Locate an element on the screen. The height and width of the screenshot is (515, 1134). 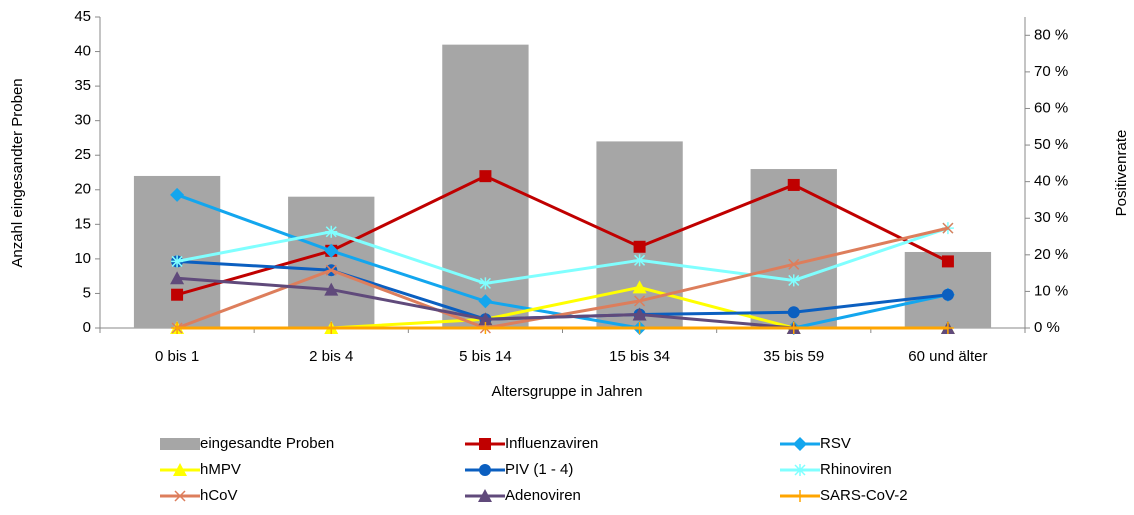
y-tick-label: 45 is located at coordinates (82, 16).